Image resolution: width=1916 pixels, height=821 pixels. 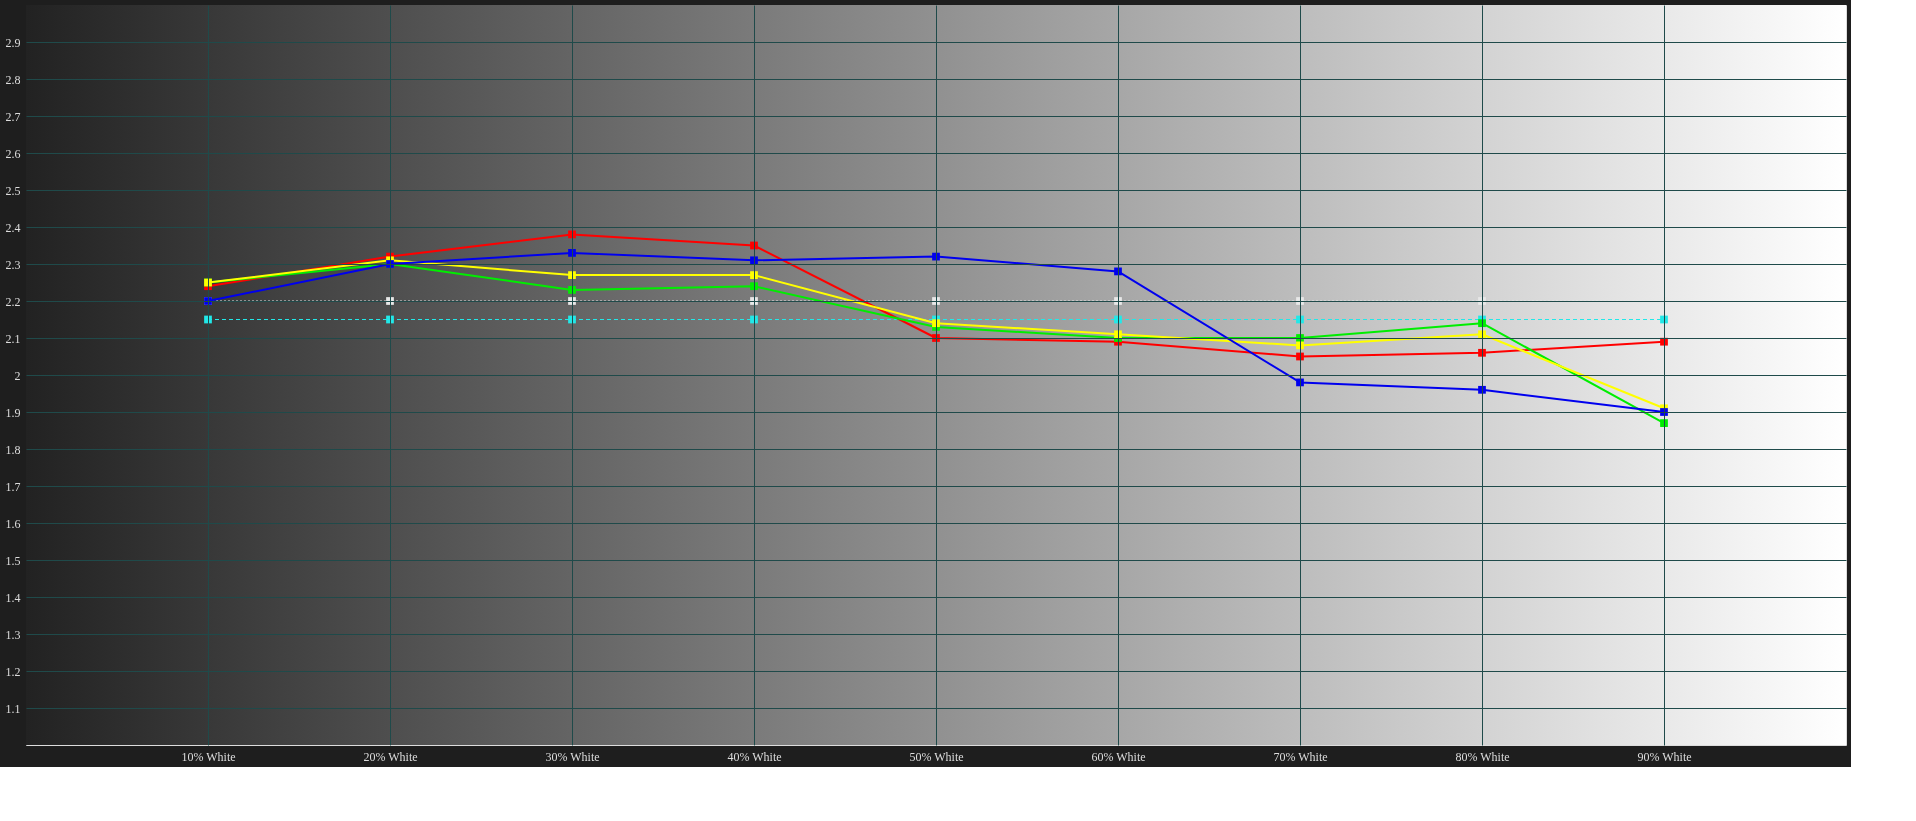 I want to click on y-tick-label: 1.8, so click(x=13, y=449).